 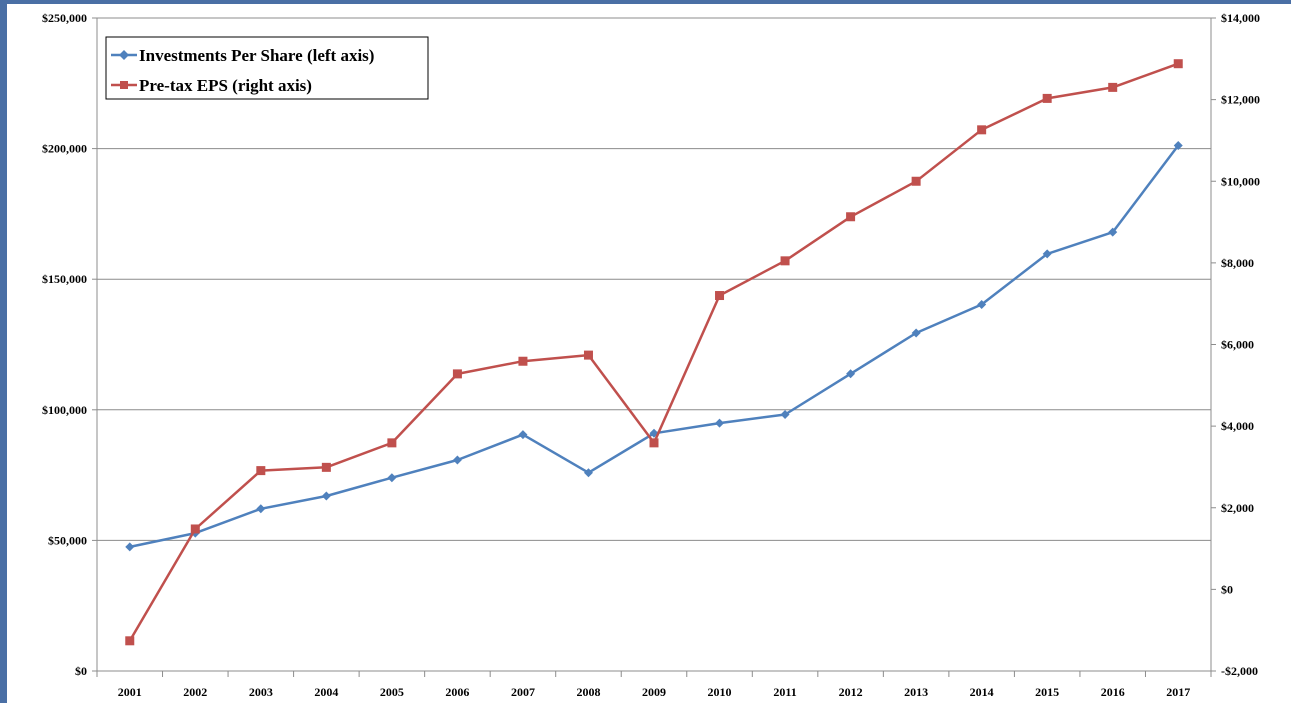 What do you see at coordinates (1239, 671) in the screenshot?
I see `right-axis-tick-label: -$2,000` at bounding box center [1239, 671].